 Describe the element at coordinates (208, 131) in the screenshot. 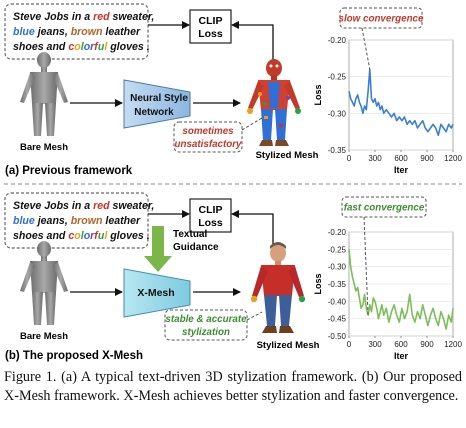

I see `note-line1-a: sometimes` at that location.